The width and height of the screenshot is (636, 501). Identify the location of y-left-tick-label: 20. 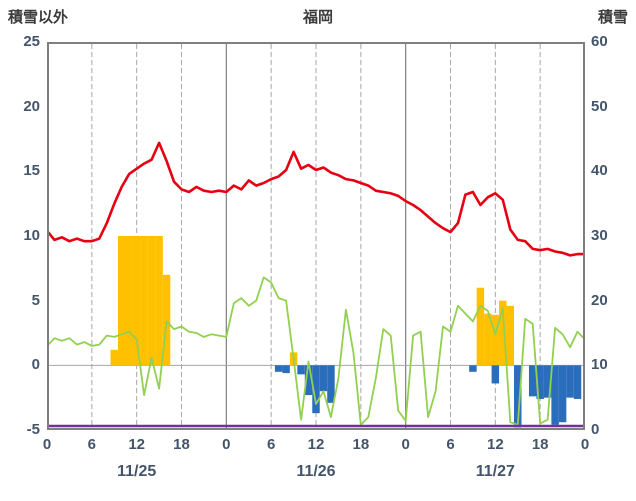
(31, 106).